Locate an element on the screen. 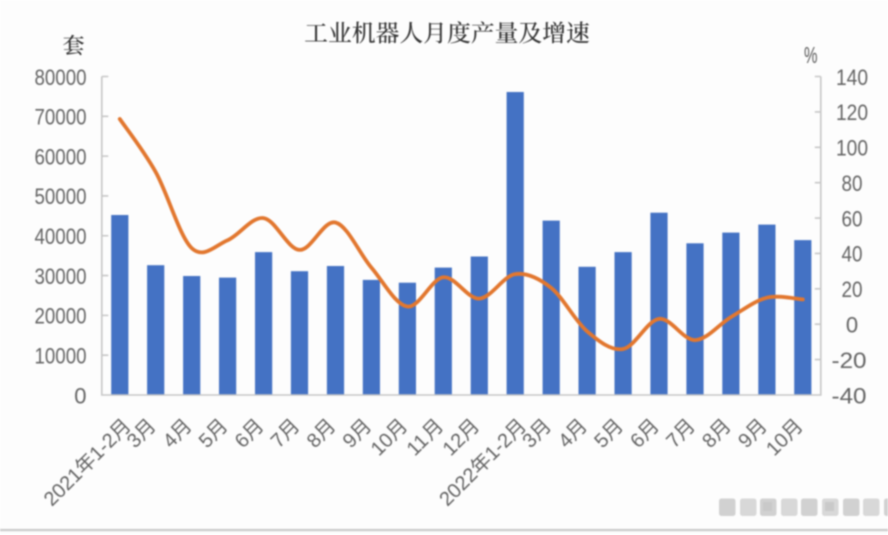 The image size is (888, 535). svg-text: 70000 is located at coordinates (61, 117).